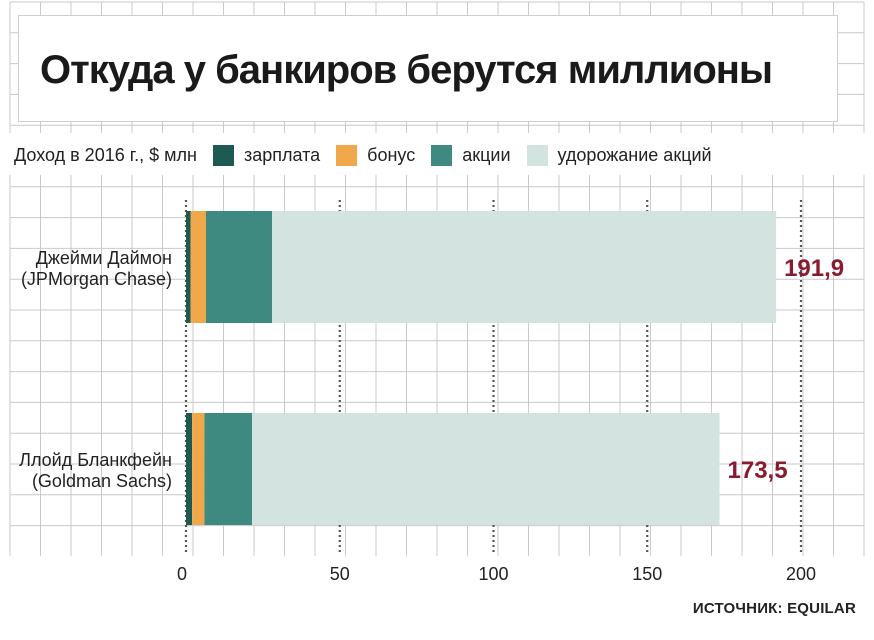 The height and width of the screenshot is (640, 874). I want to click on category-label: Ллойд Бланкфейн, so click(95, 460).